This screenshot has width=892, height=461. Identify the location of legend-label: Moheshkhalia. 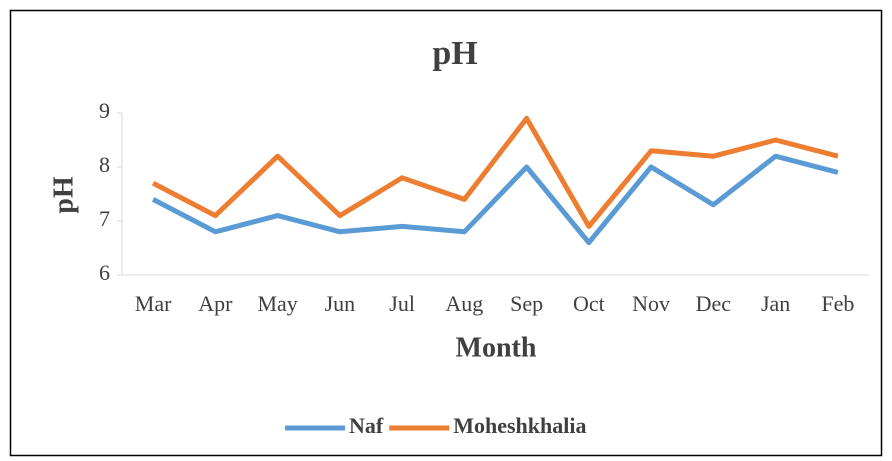
(519, 425).